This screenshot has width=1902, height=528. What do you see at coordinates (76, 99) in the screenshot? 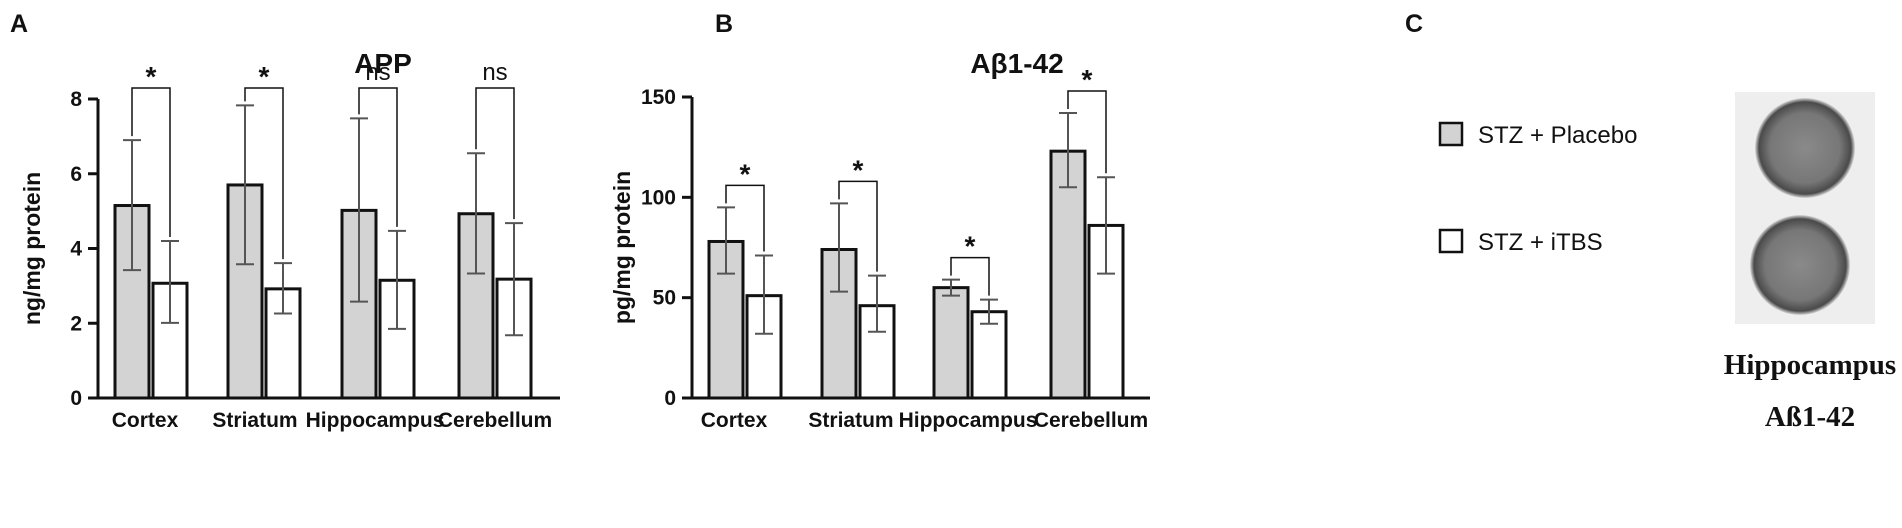
I see `y-tick-label: 8` at bounding box center [76, 99].